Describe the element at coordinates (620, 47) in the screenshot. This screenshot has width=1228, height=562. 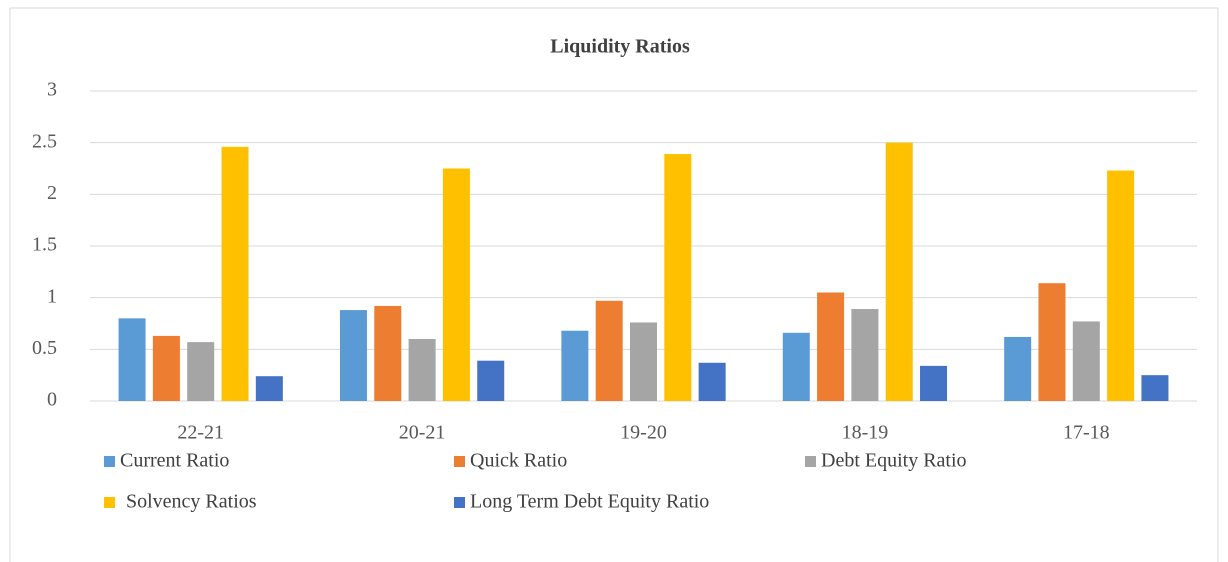
I see `chart-title: Liquidity Ratios` at that location.